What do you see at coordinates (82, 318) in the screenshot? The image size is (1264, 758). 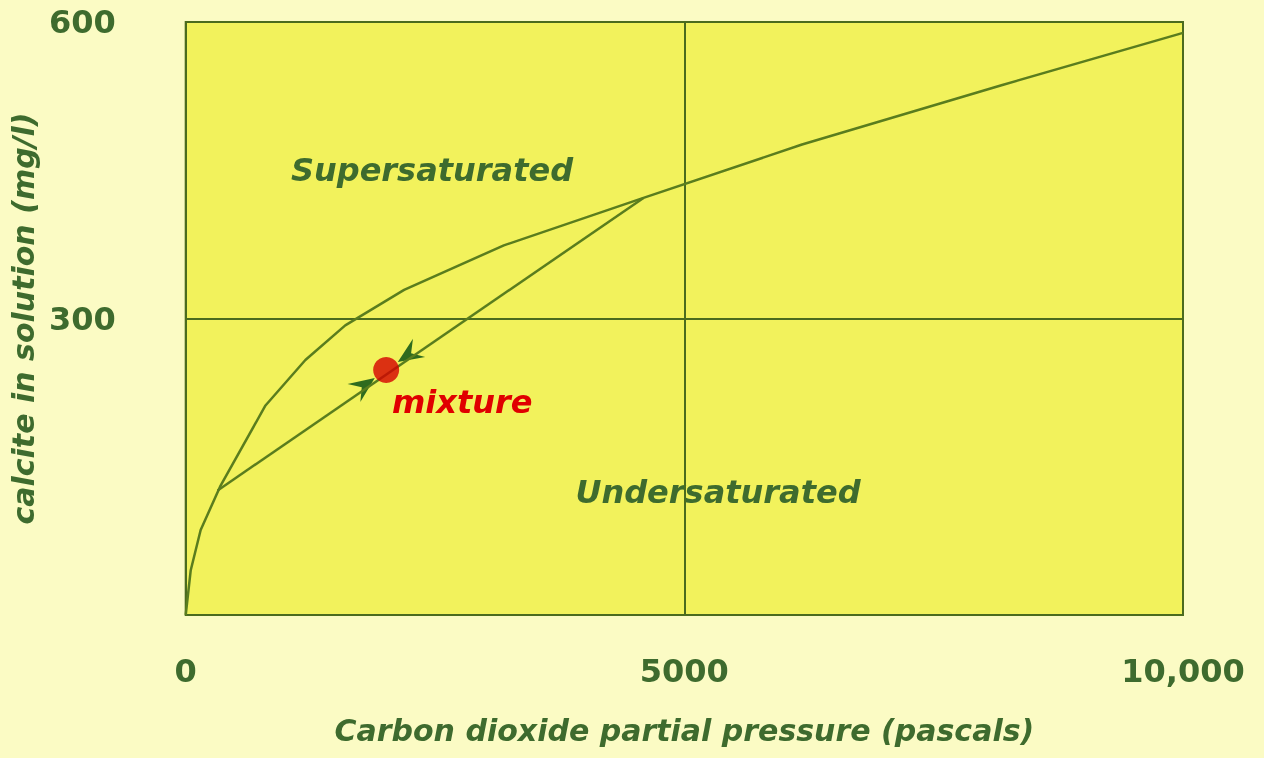 I see `y-tick-label: 300` at bounding box center [82, 318].